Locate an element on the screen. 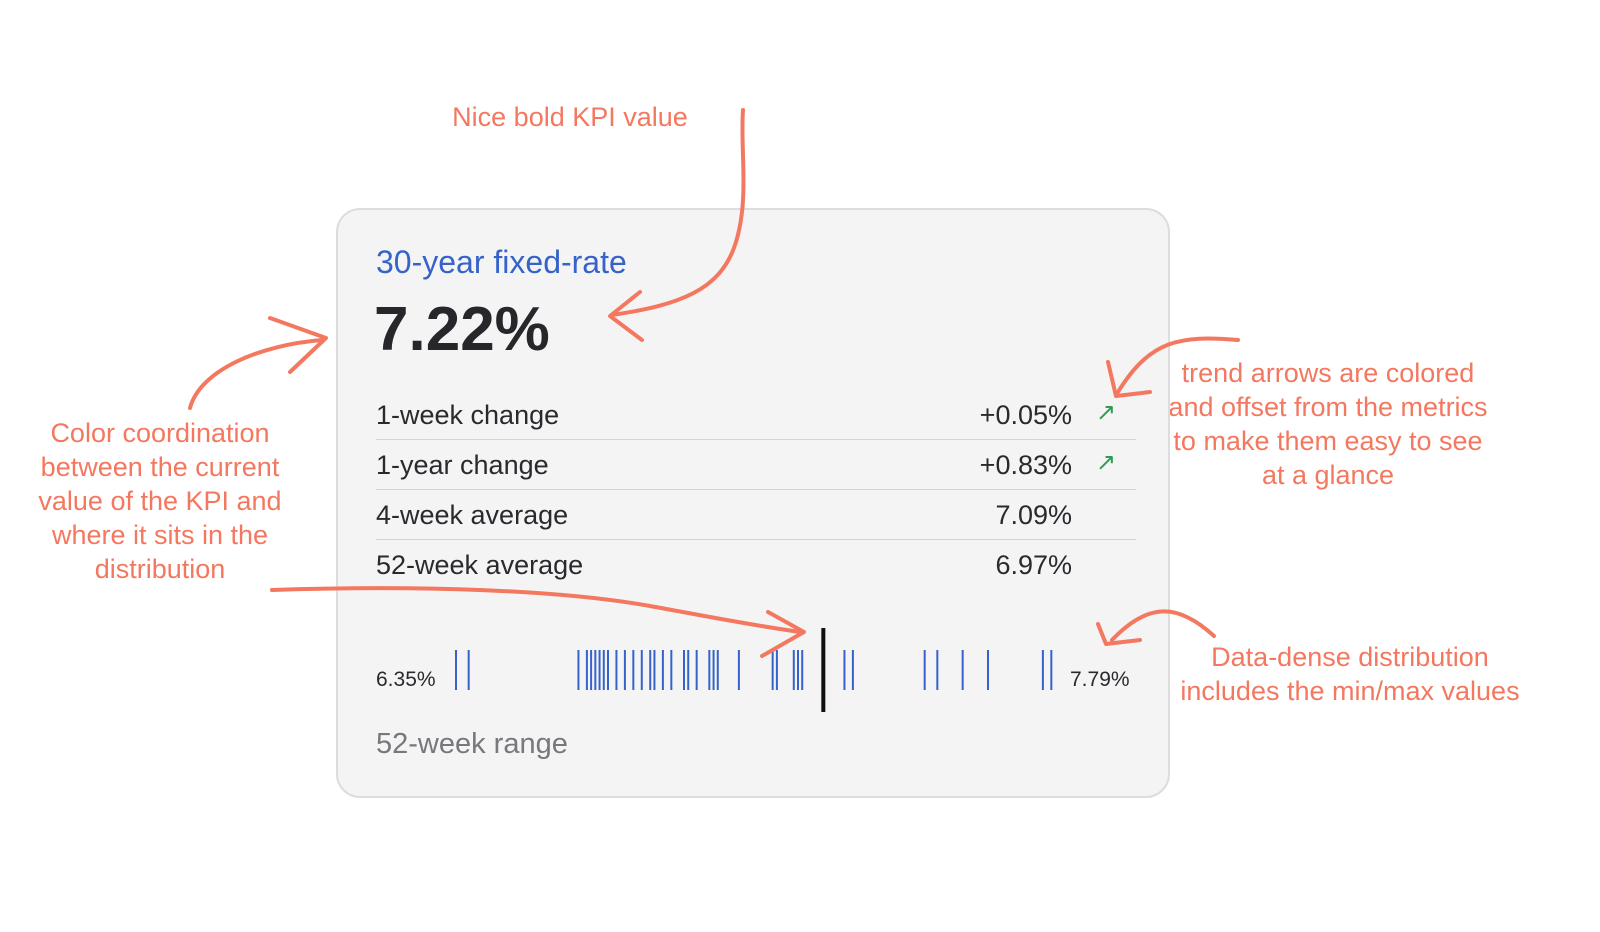 The width and height of the screenshot is (1600, 932). range-max-label: 7.79% is located at coordinates (1100, 679).